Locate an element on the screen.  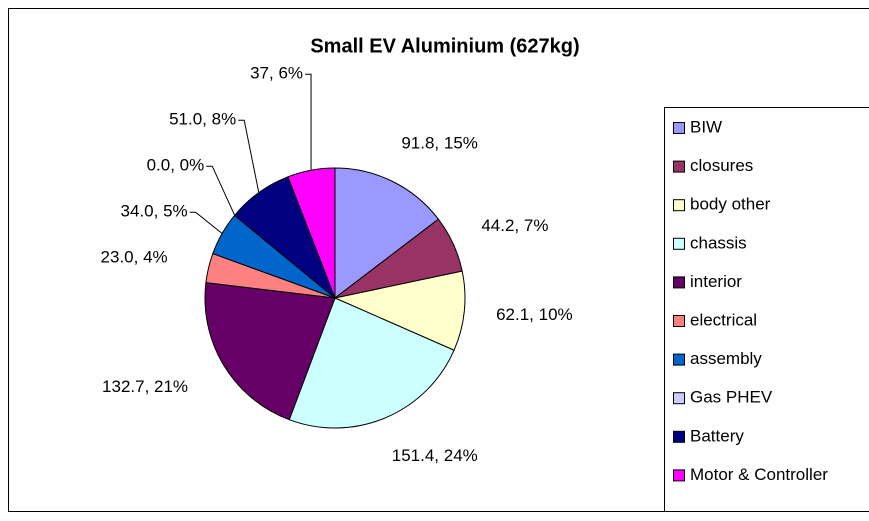
data-label: 23.0, 4% is located at coordinates (134, 257).